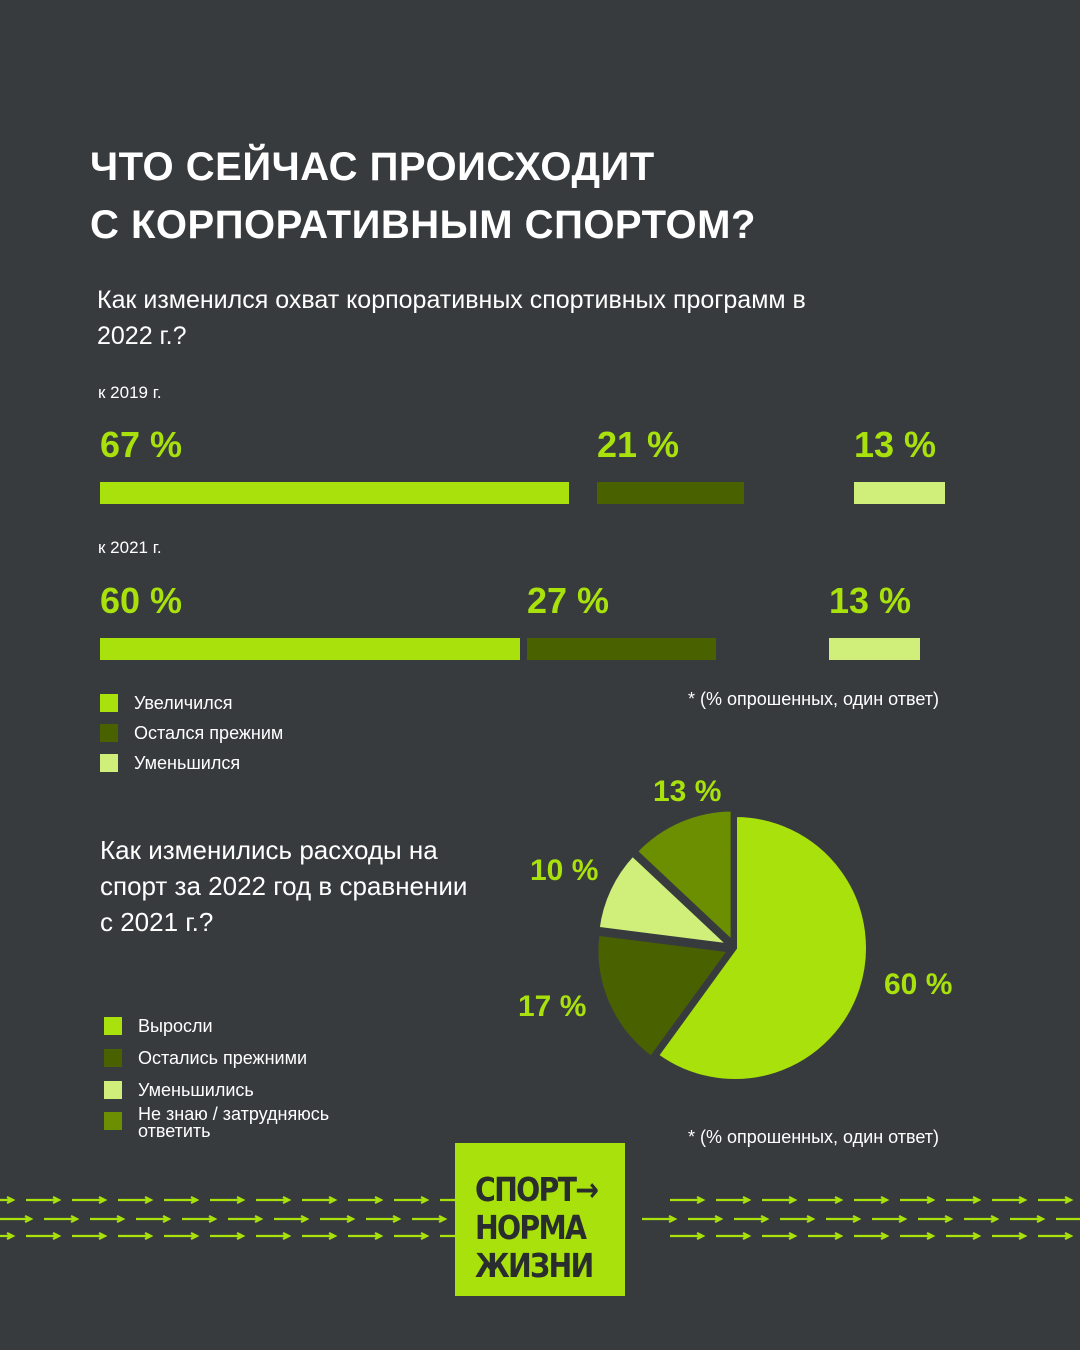 Image resolution: width=1080 pixels, height=1350 pixels. Describe the element at coordinates (814, 1137) in the screenshot. I see `pie-chart-note: * (% опрошенных, один ответ)` at that location.